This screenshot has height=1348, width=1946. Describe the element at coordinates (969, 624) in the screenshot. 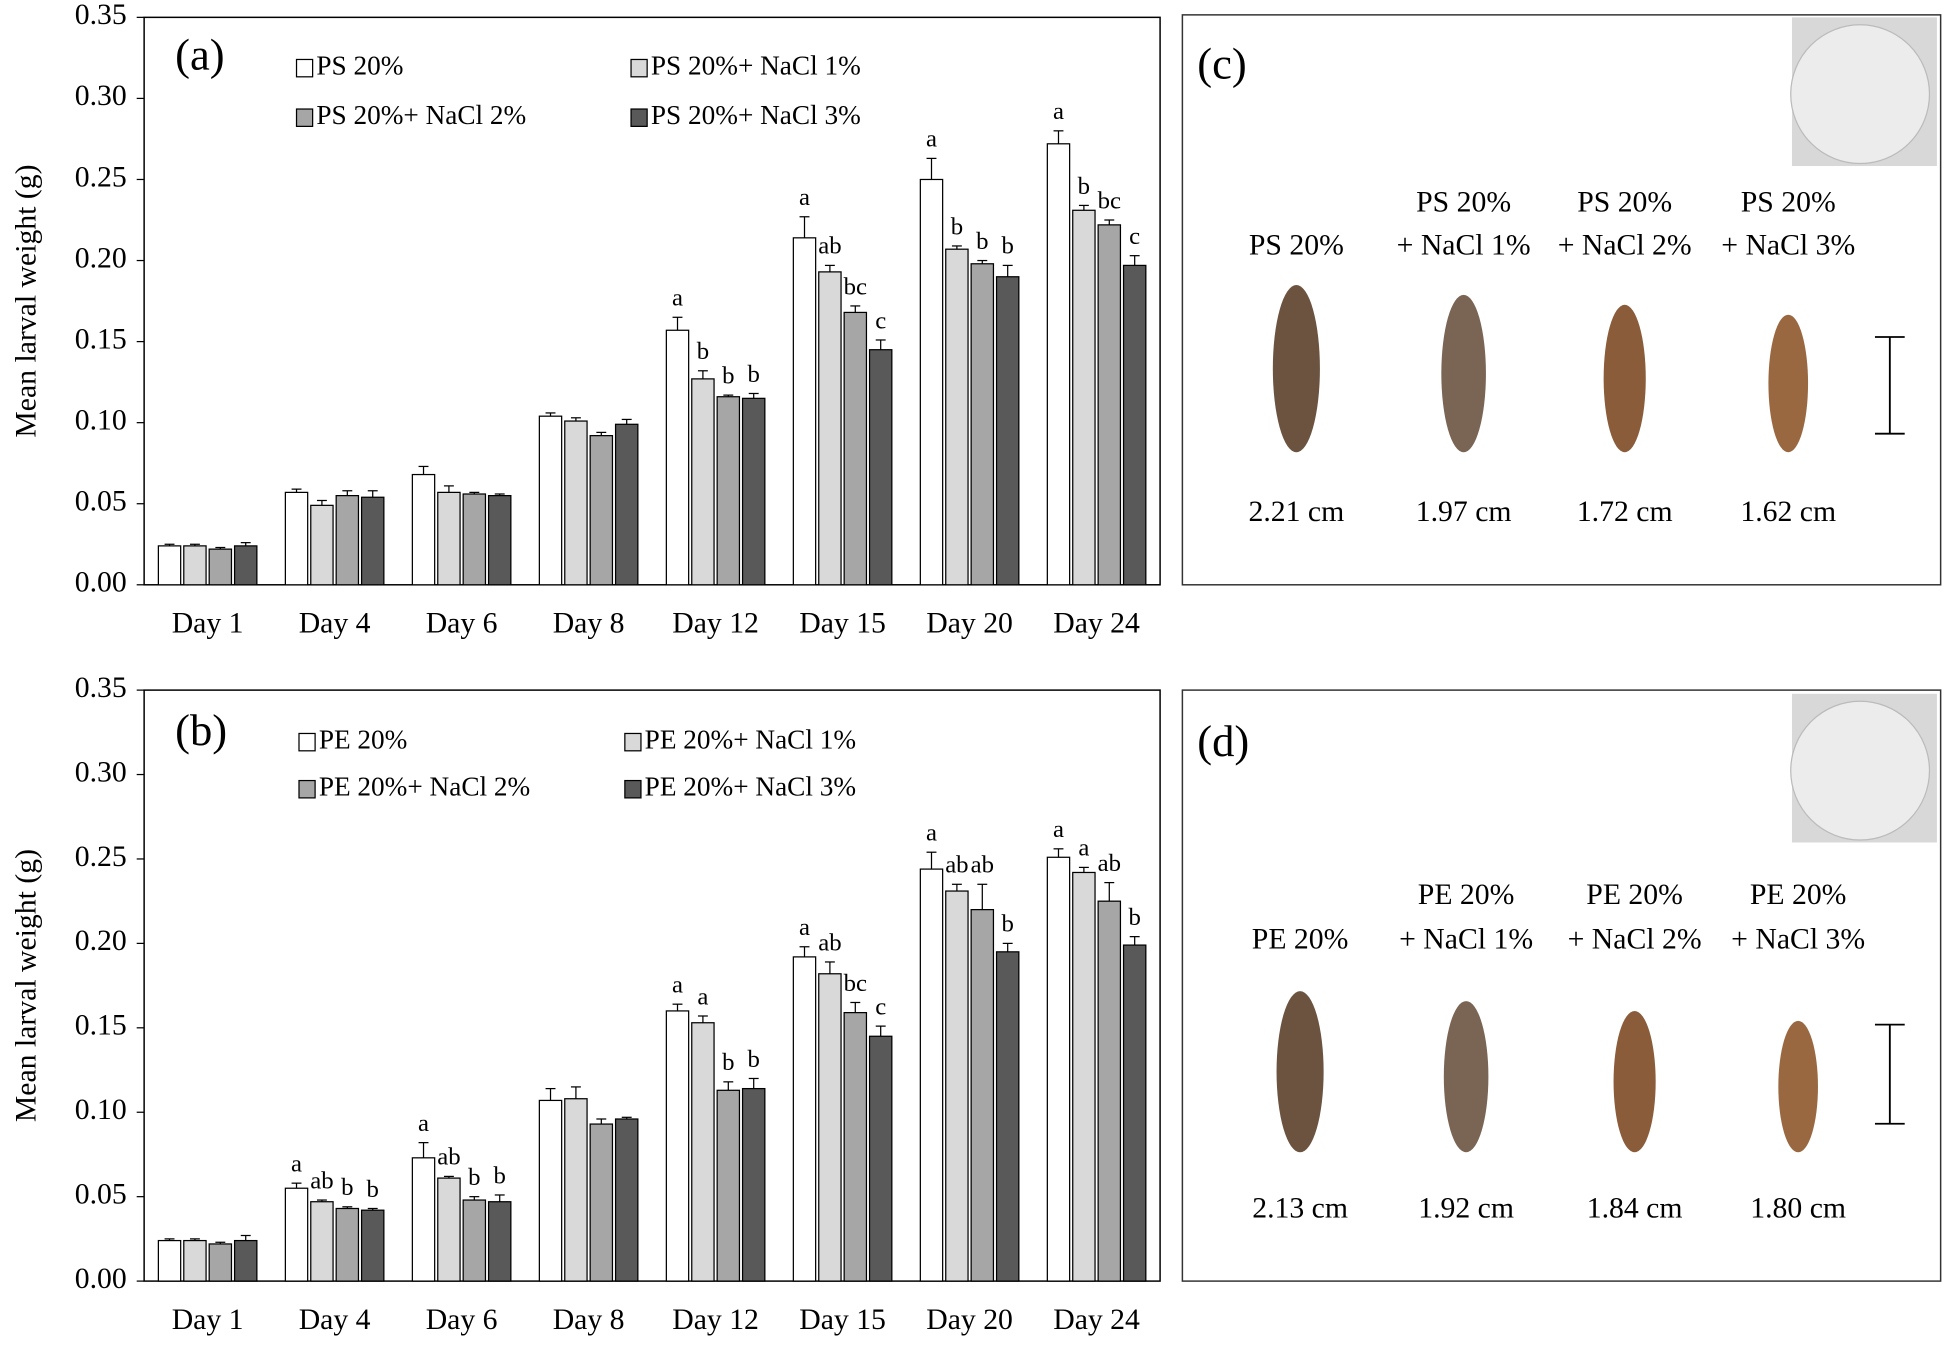

I see `x-tick-label: Day 20` at that location.